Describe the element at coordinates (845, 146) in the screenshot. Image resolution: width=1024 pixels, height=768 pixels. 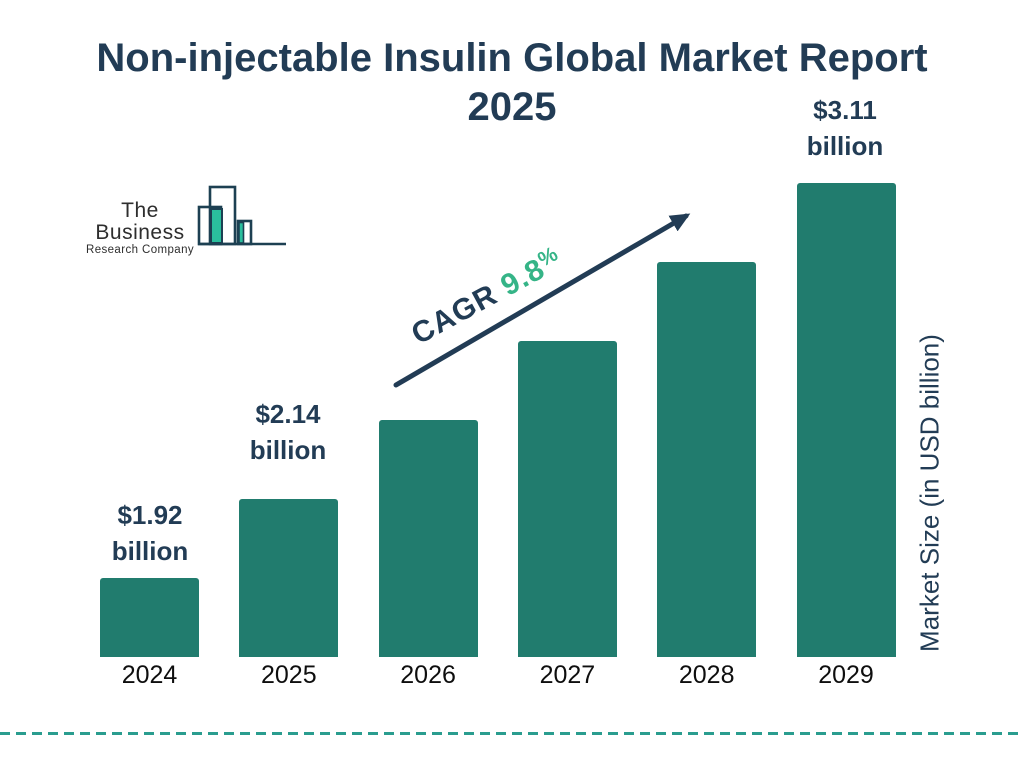
I see `value-label-2029-unit: billion` at that location.